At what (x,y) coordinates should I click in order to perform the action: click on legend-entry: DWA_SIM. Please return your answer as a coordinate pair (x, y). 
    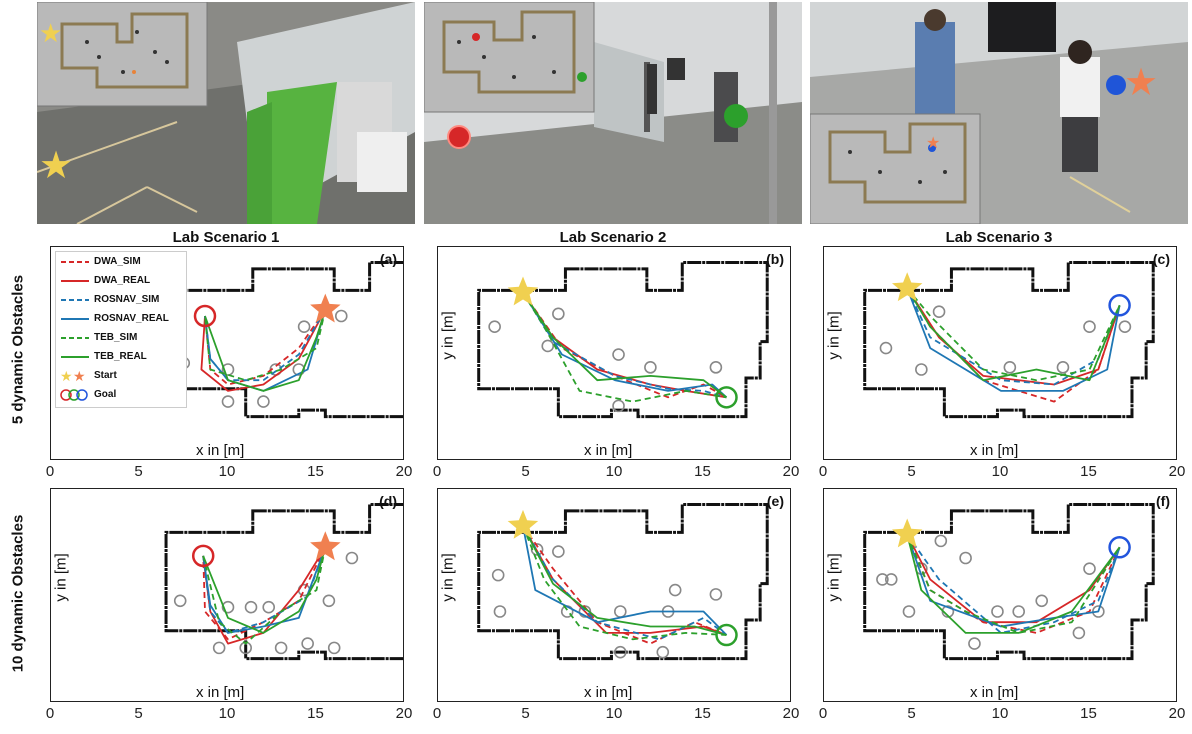
    Looking at the image, I should click on (121, 261).